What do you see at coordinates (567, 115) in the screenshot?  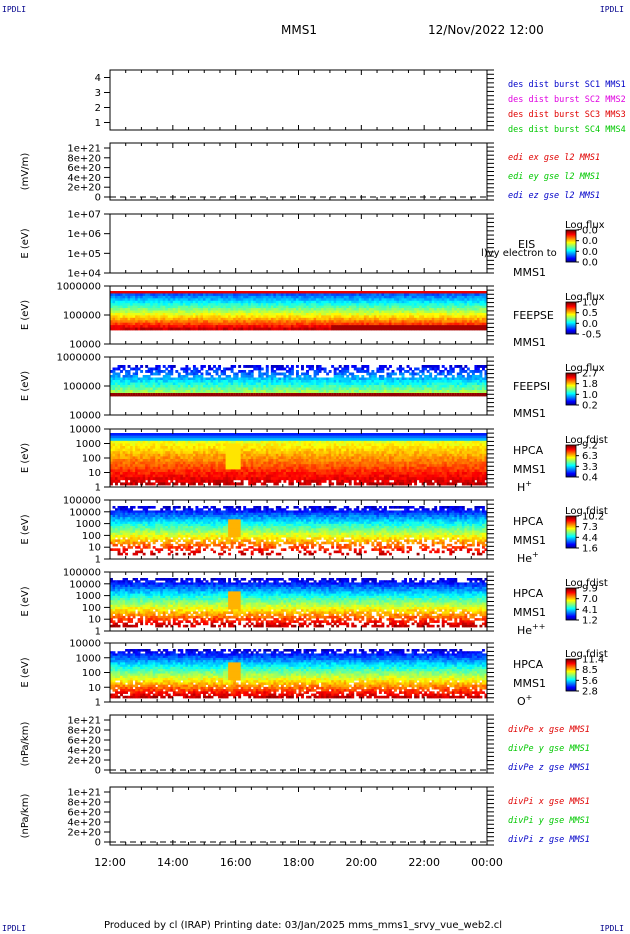 I see `legend-item: des dist burst SC3 MMS3` at bounding box center [567, 115].